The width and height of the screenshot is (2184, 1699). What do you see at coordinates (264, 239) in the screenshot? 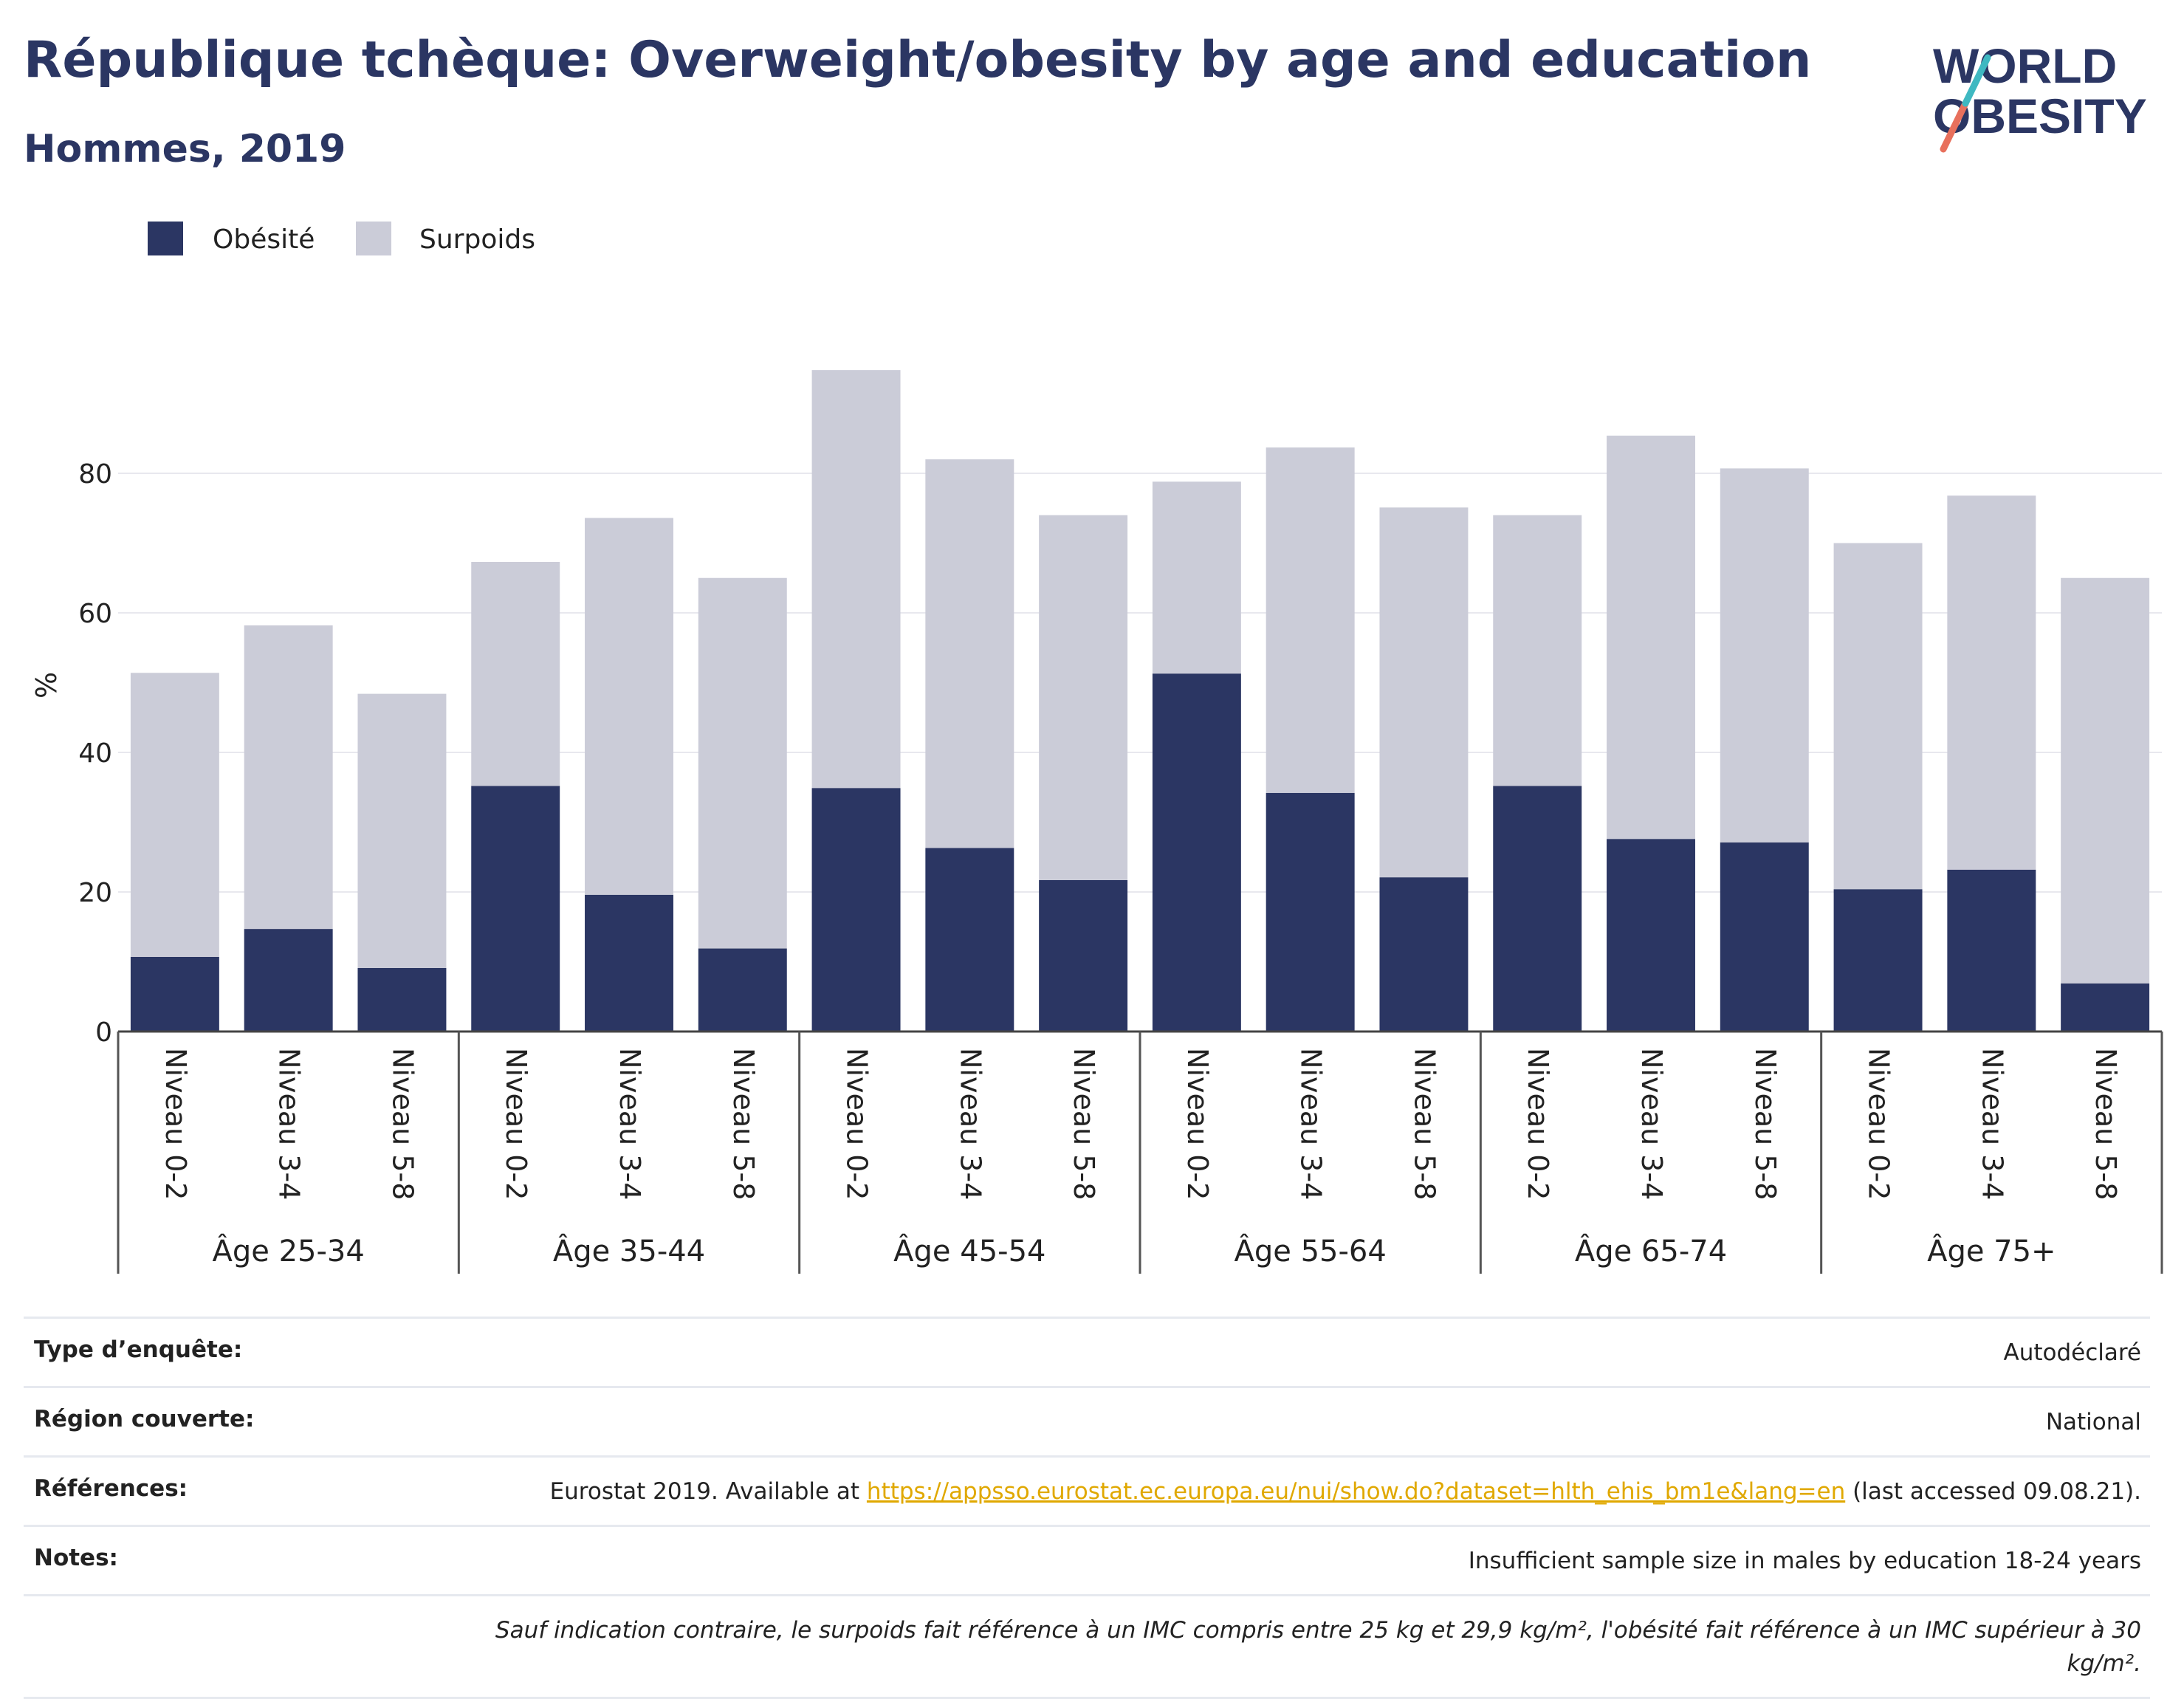
I see `legend-label-obesite: Obésité` at bounding box center [264, 239].